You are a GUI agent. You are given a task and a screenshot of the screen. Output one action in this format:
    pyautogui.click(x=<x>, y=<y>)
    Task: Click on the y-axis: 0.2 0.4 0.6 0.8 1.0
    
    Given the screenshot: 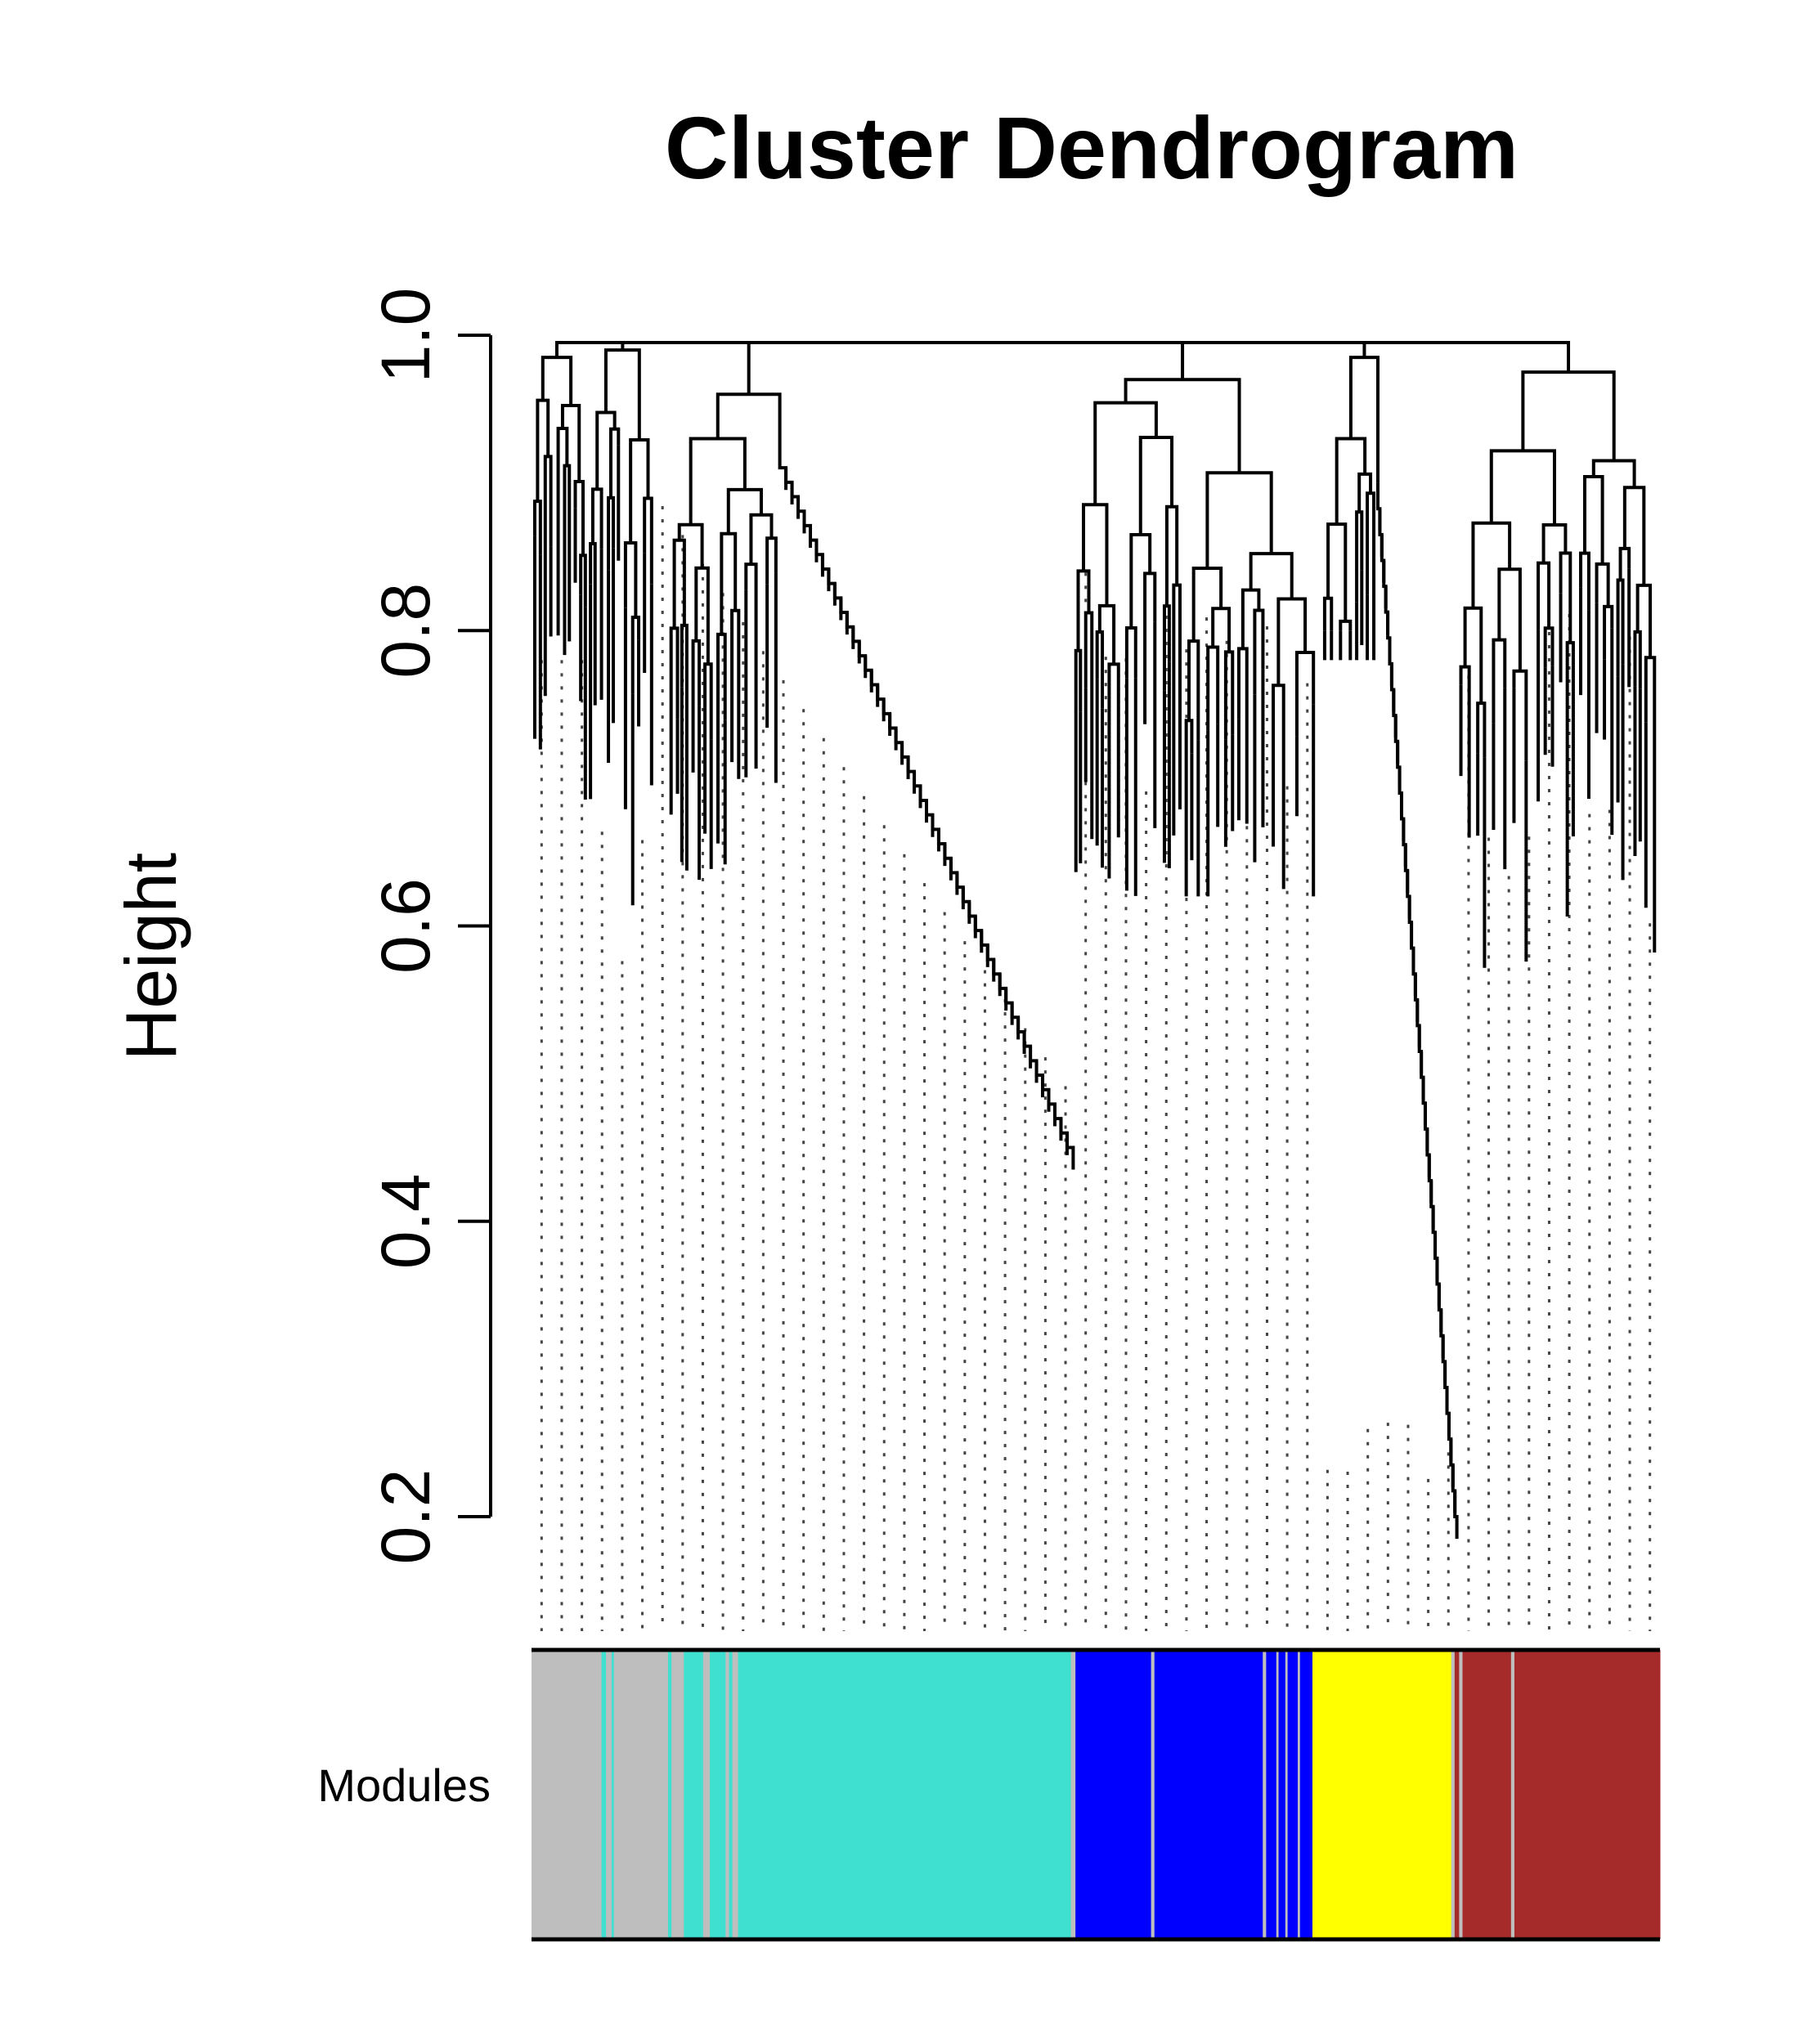 What is the action you would take?
    pyautogui.click(x=430, y=927)
    